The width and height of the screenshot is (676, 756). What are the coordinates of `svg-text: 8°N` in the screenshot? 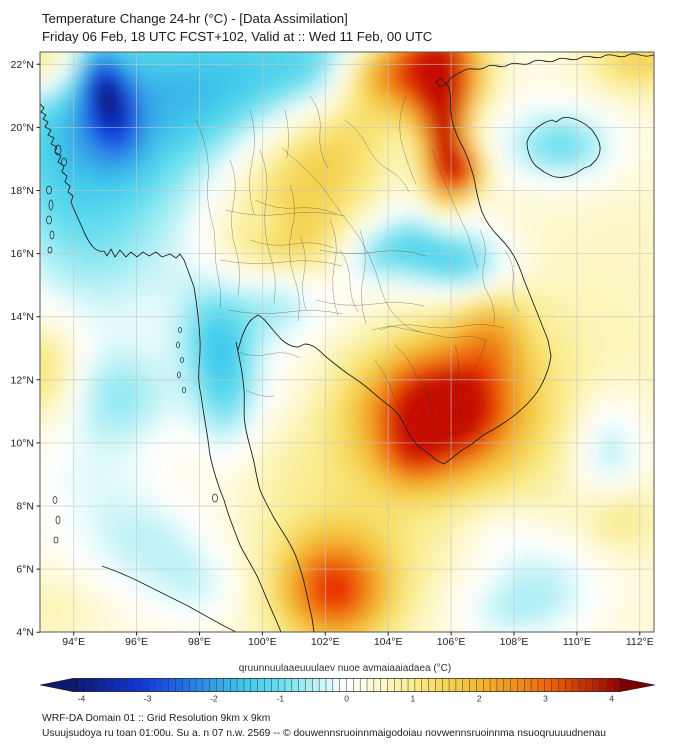 It's located at (25, 507).